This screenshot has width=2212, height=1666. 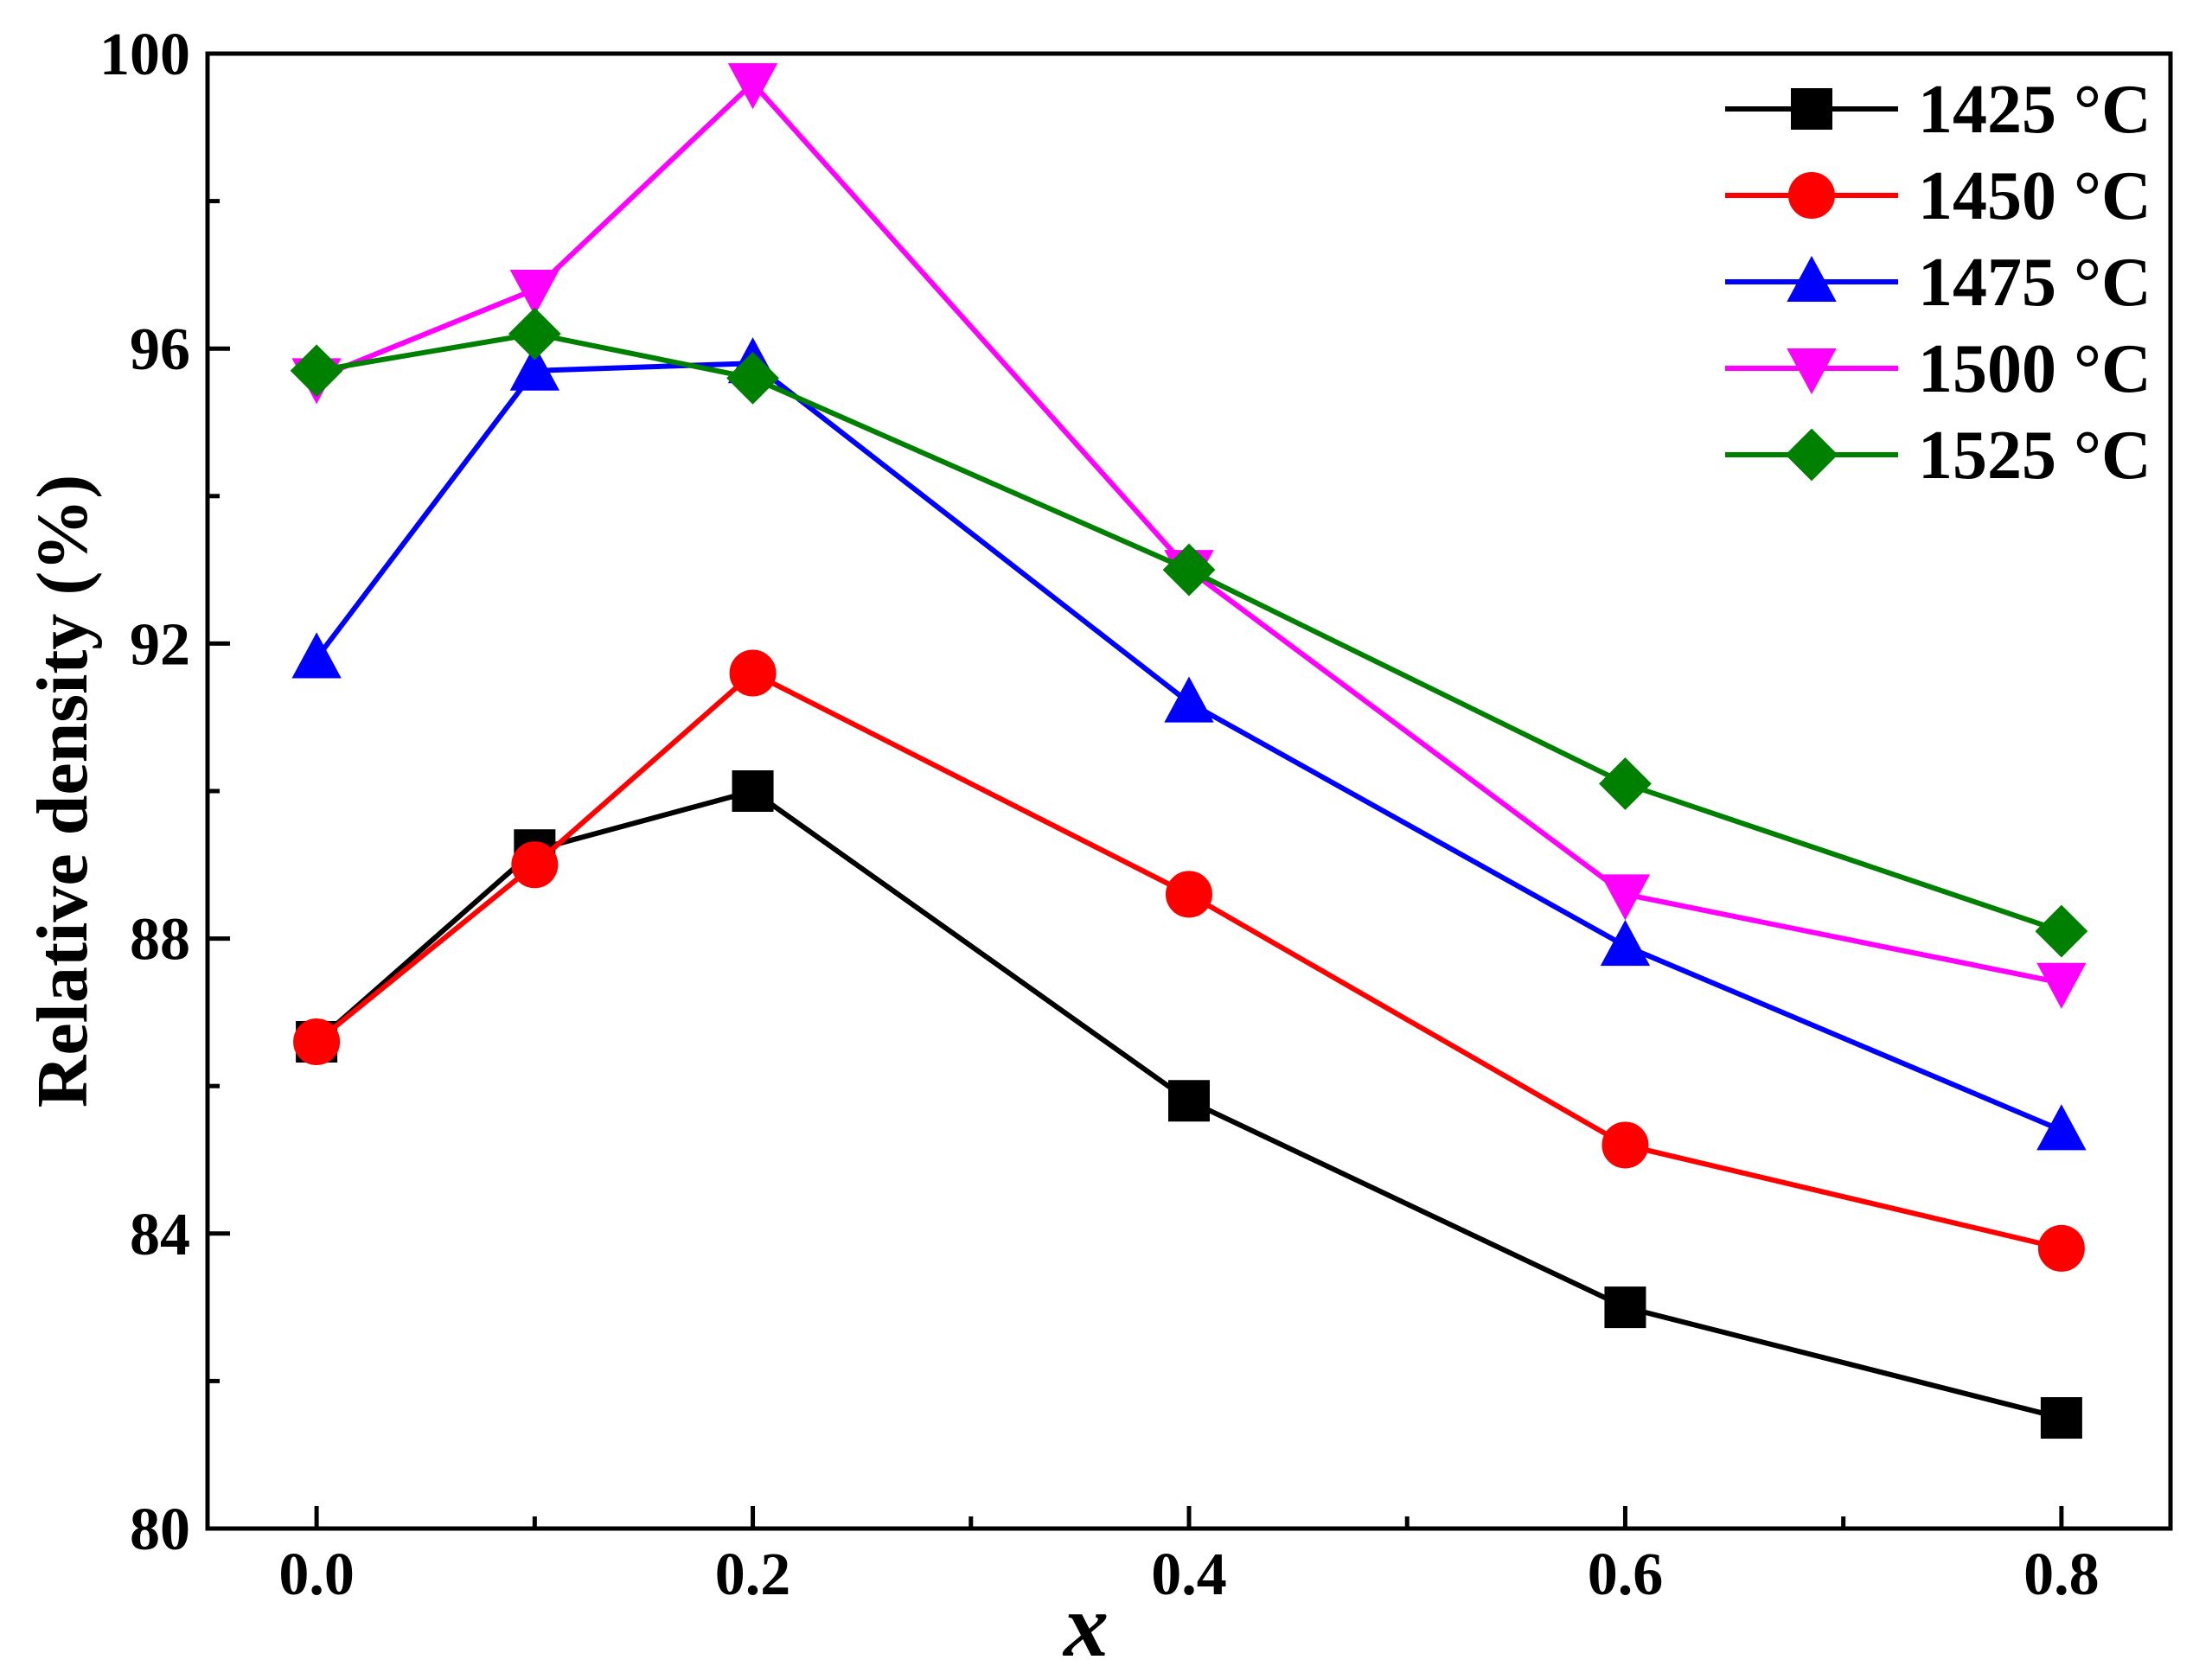 What do you see at coordinates (1626, 1575) in the screenshot?
I see `x-tick-label: 0.6` at bounding box center [1626, 1575].